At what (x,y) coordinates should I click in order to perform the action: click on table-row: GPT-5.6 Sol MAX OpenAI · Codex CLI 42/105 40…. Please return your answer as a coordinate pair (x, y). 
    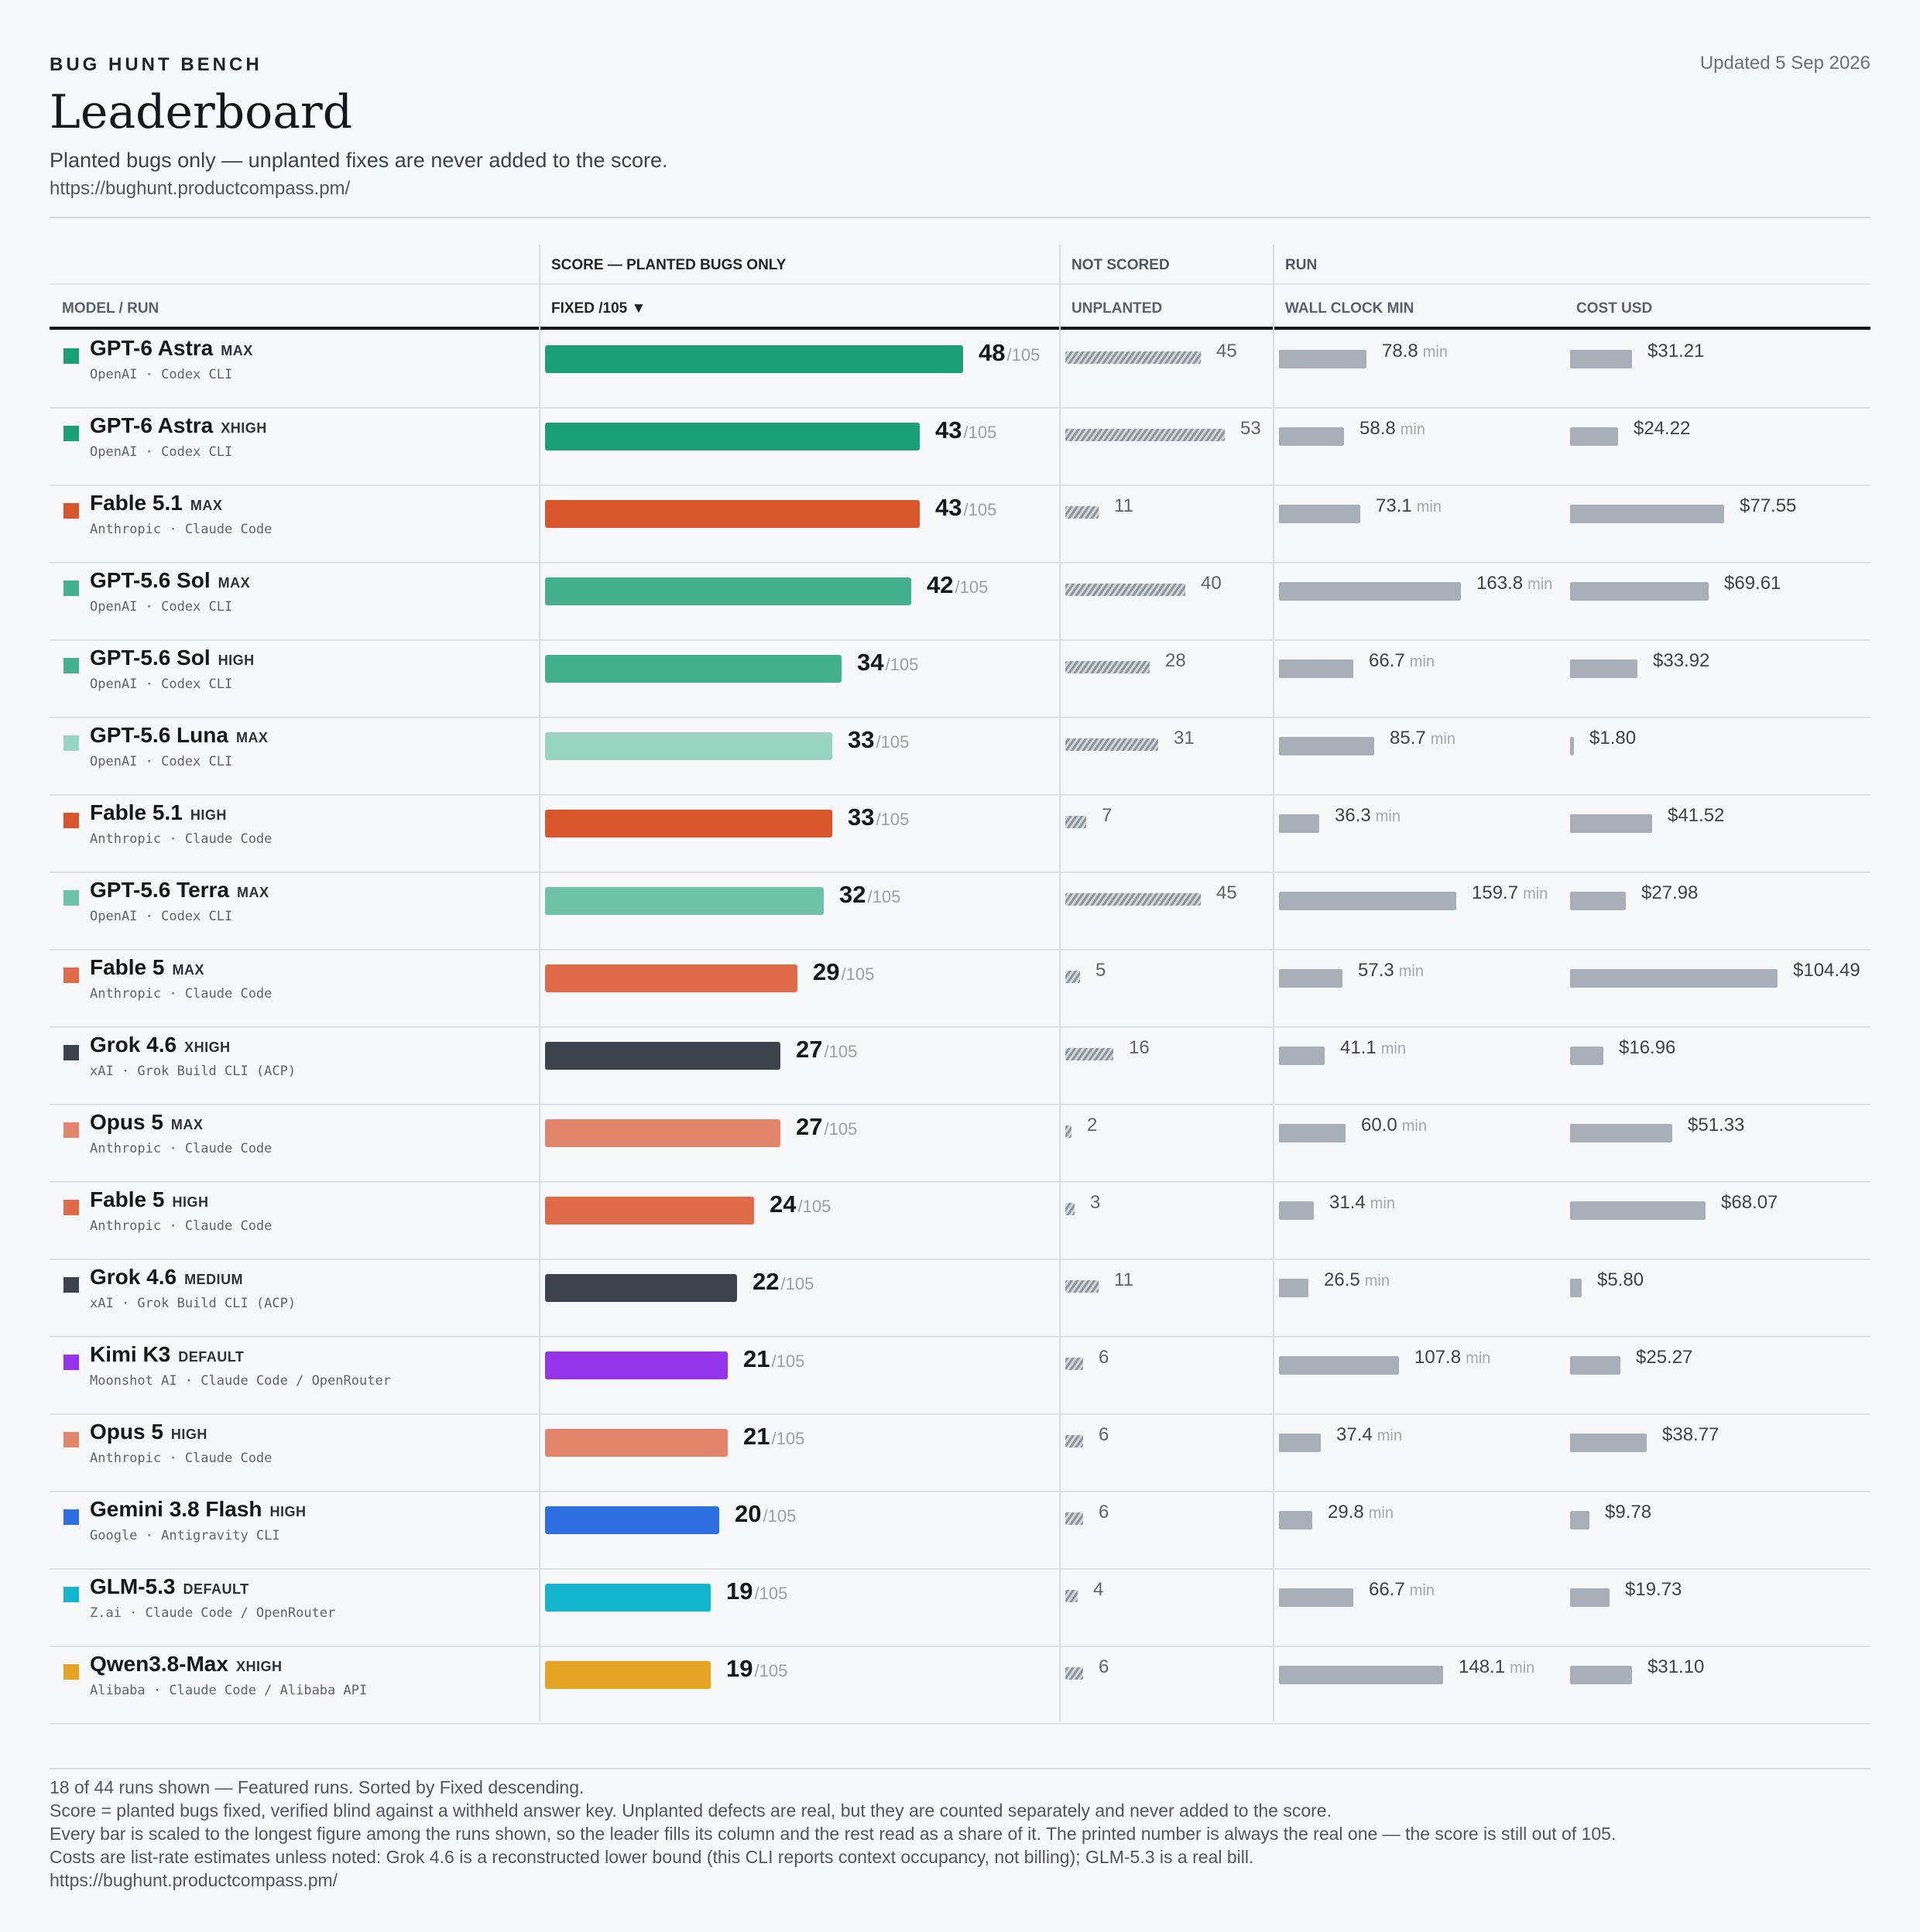
    Looking at the image, I should click on (960, 601).